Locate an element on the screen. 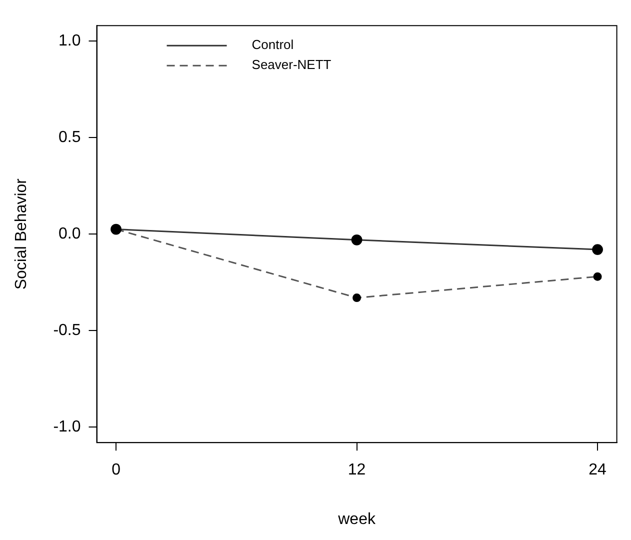 This screenshot has height=540, width=631. y-tick-label: -0.5 is located at coordinates (67, 331).